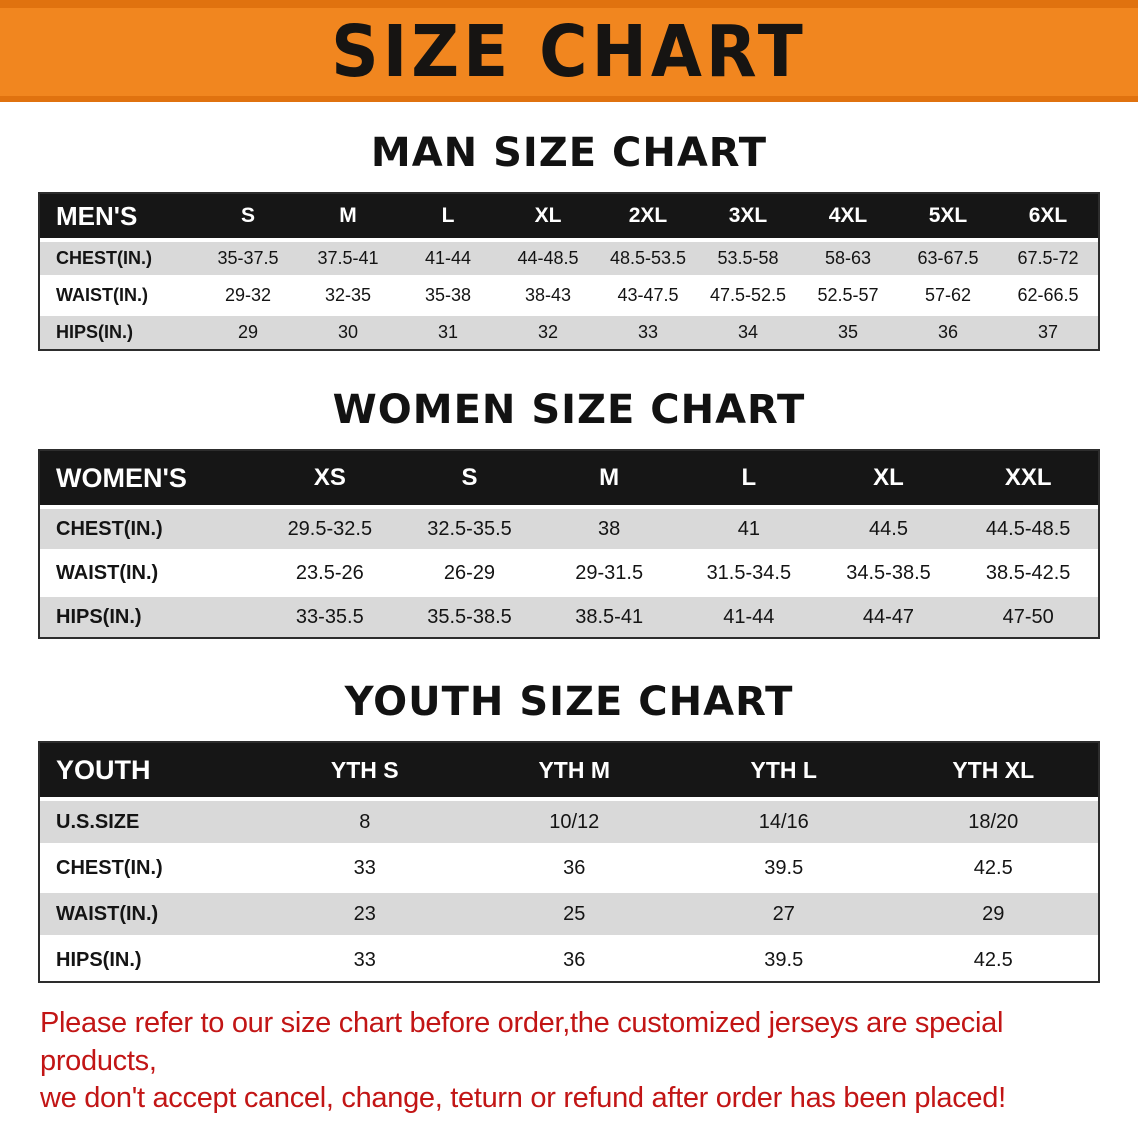 This screenshot has height=1132, width=1138. I want to click on banner-title: SIZE CHART, so click(569, 51).